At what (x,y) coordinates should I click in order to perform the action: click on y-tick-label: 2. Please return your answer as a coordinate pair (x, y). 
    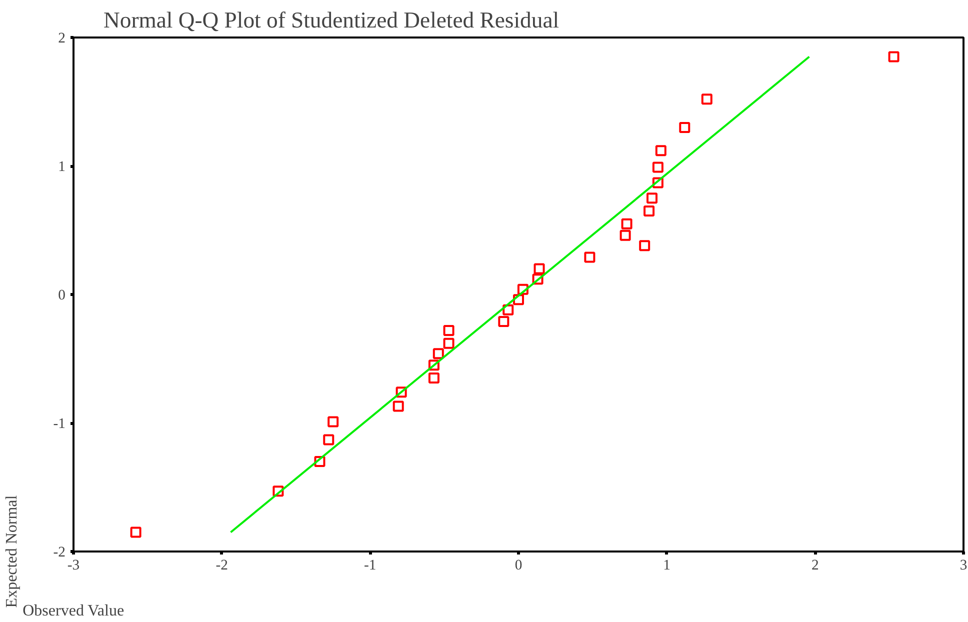
    Looking at the image, I should click on (62, 38).